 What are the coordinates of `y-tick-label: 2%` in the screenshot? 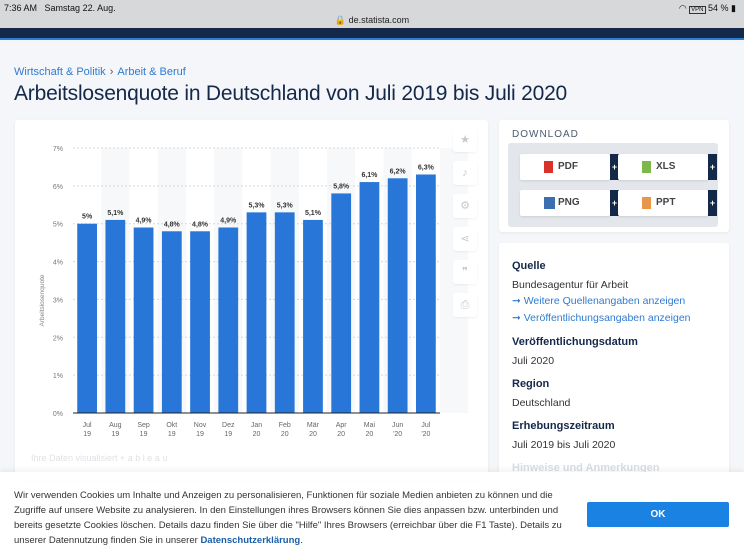 It's located at (58, 338).